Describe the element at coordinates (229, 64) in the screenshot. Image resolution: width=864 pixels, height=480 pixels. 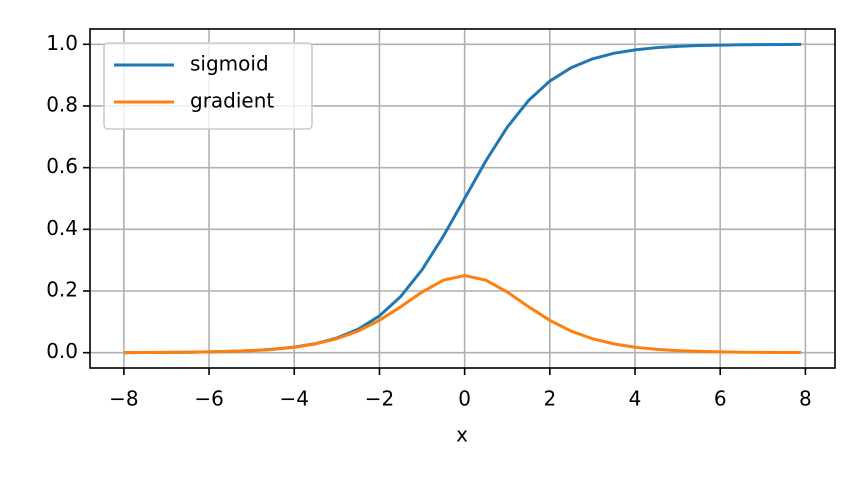
I see `legend-label: sigmoid` at that location.